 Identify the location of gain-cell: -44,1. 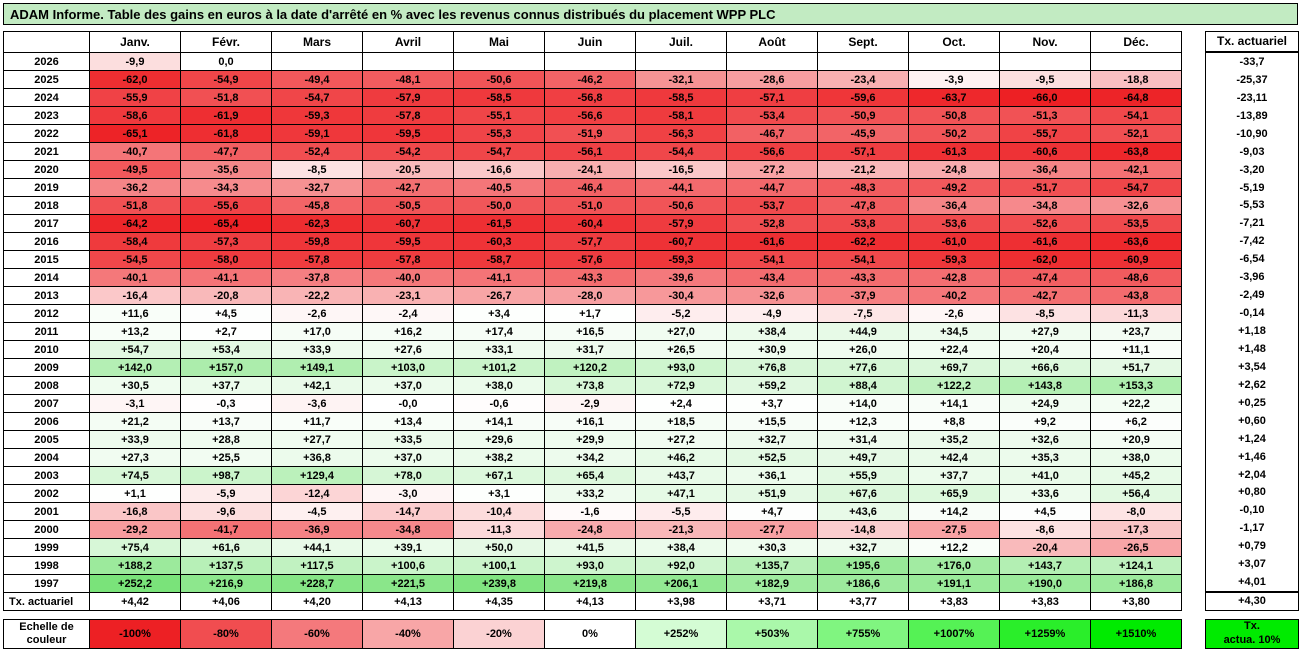
(681, 187).